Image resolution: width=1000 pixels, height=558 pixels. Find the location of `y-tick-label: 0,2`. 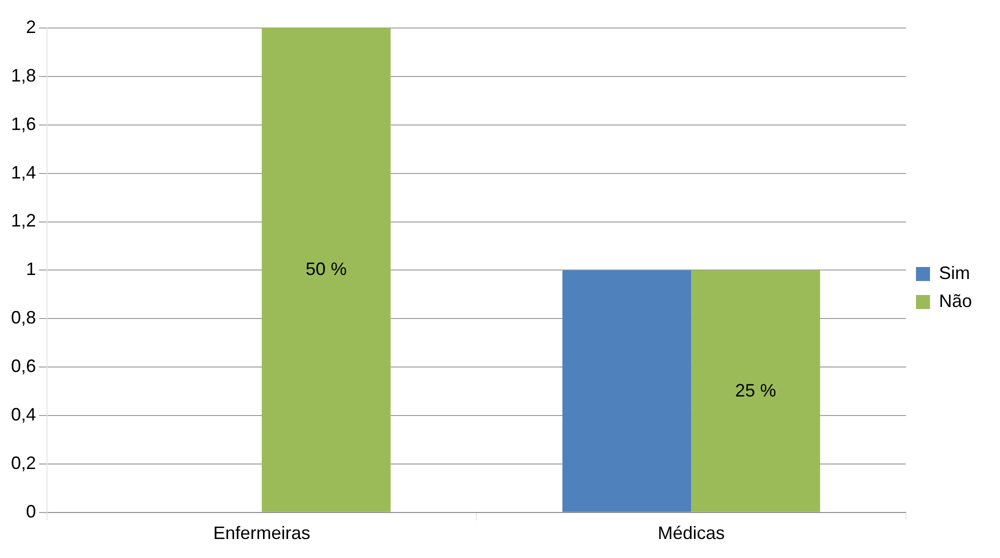

y-tick-label: 0,2 is located at coordinates (23, 462).